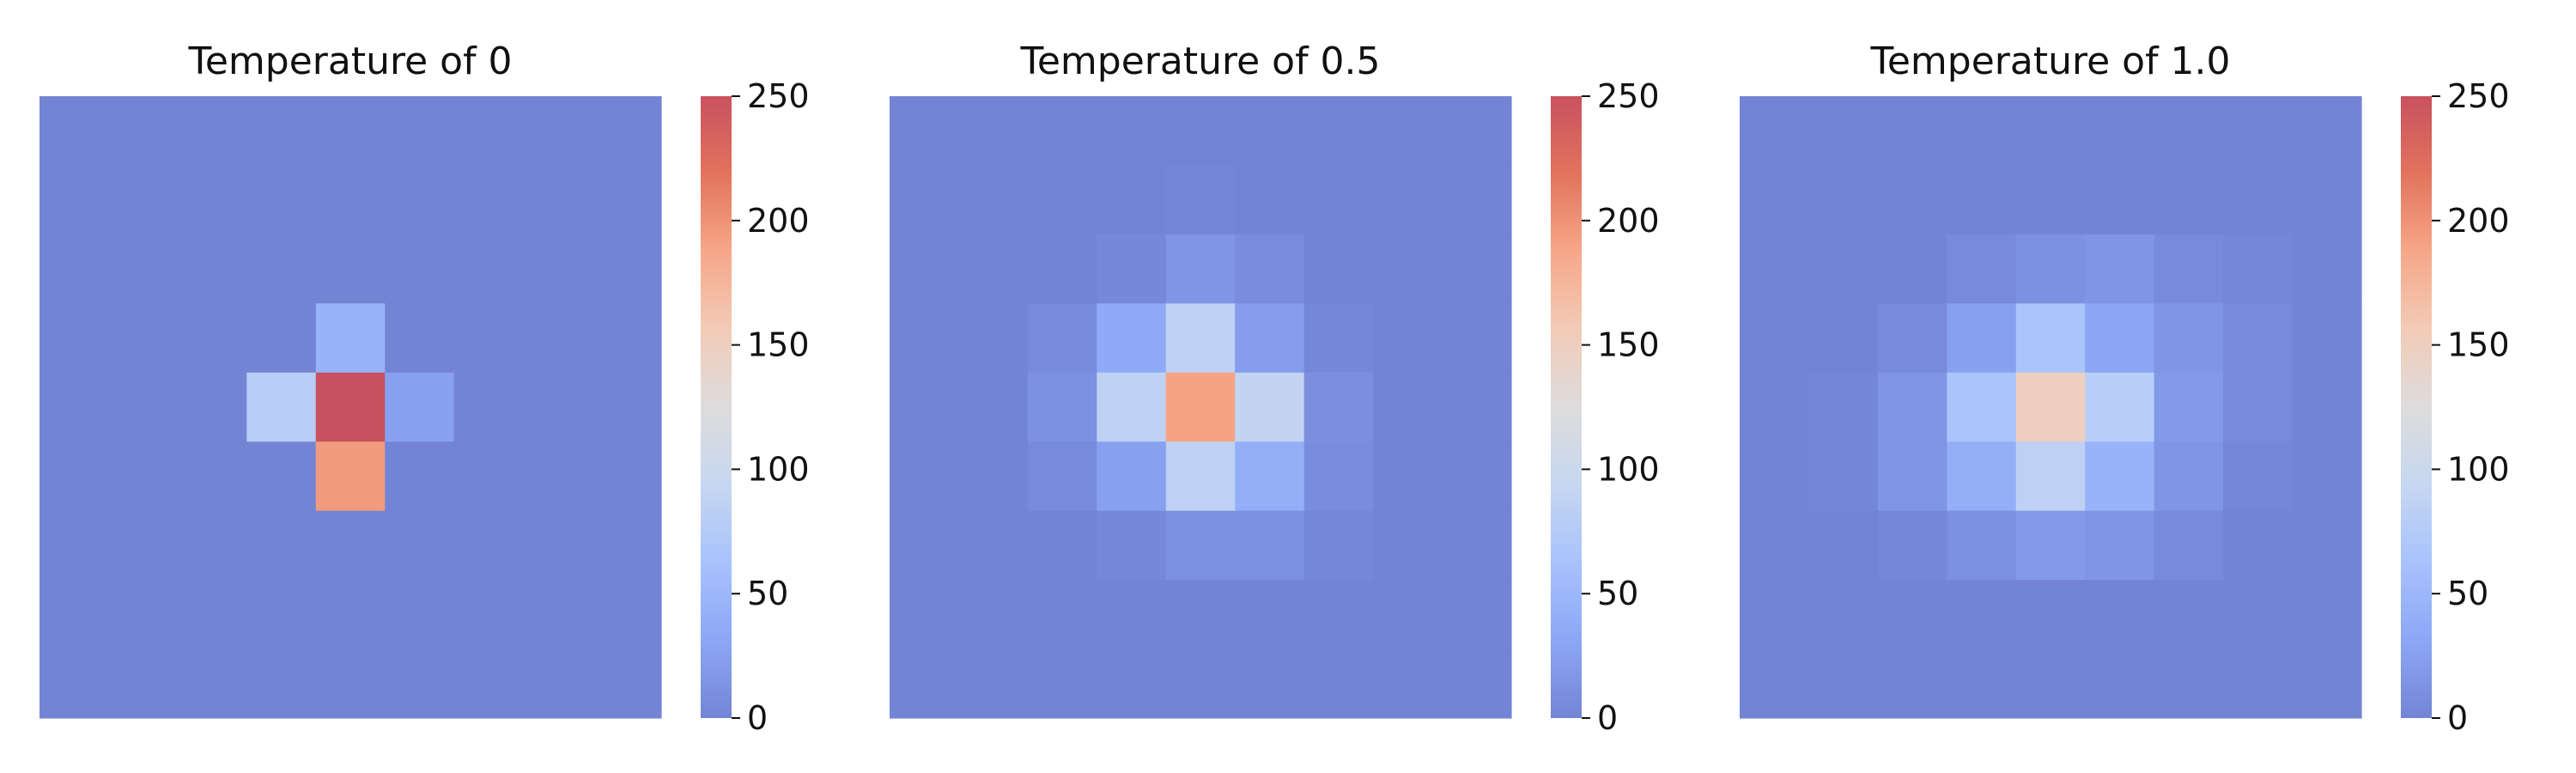  I want to click on colorbar-tick-label: 150, so click(779, 345).